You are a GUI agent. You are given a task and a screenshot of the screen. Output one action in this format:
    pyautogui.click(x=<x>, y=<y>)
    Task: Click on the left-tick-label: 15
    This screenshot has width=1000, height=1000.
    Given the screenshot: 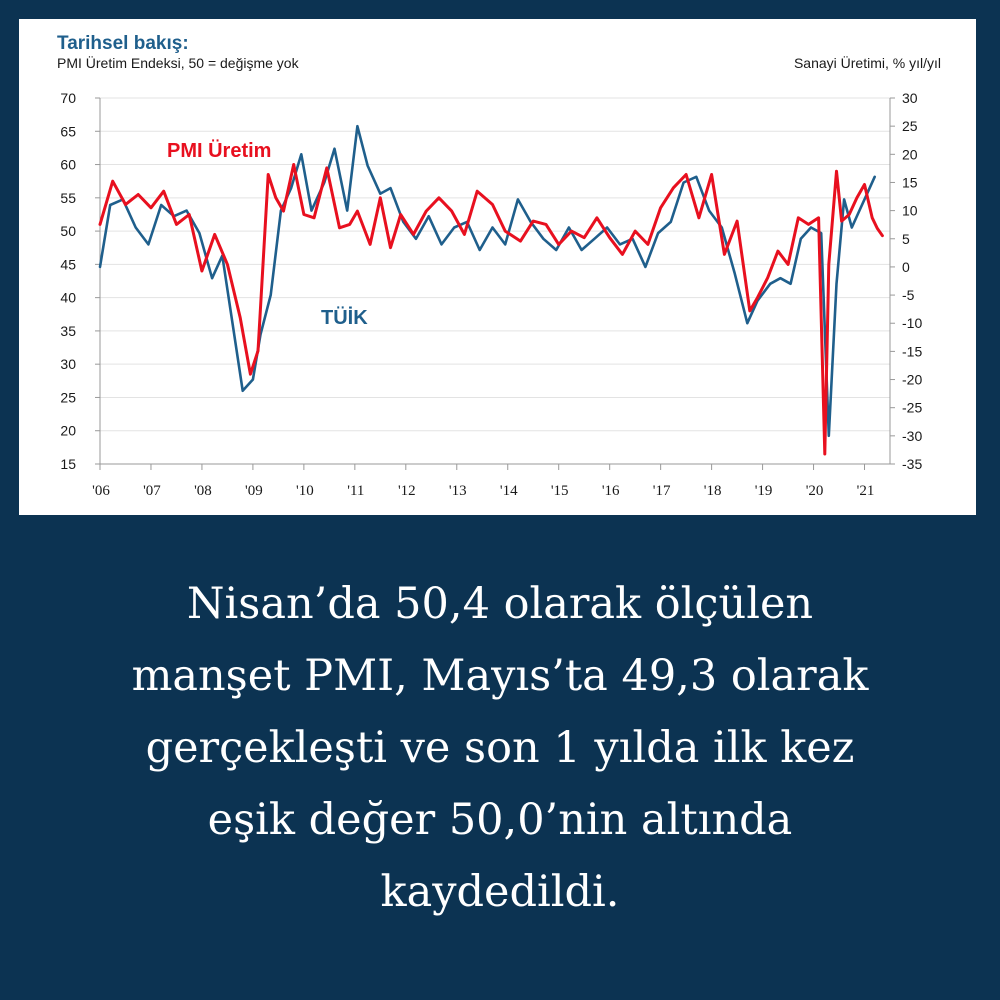 What is the action you would take?
    pyautogui.click(x=68, y=464)
    